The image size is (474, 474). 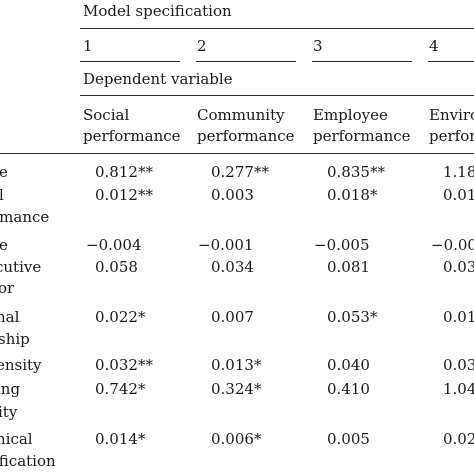 What do you see at coordinates (236, 389) in the screenshot?
I see `table-cell: 0.324*` at bounding box center [236, 389].